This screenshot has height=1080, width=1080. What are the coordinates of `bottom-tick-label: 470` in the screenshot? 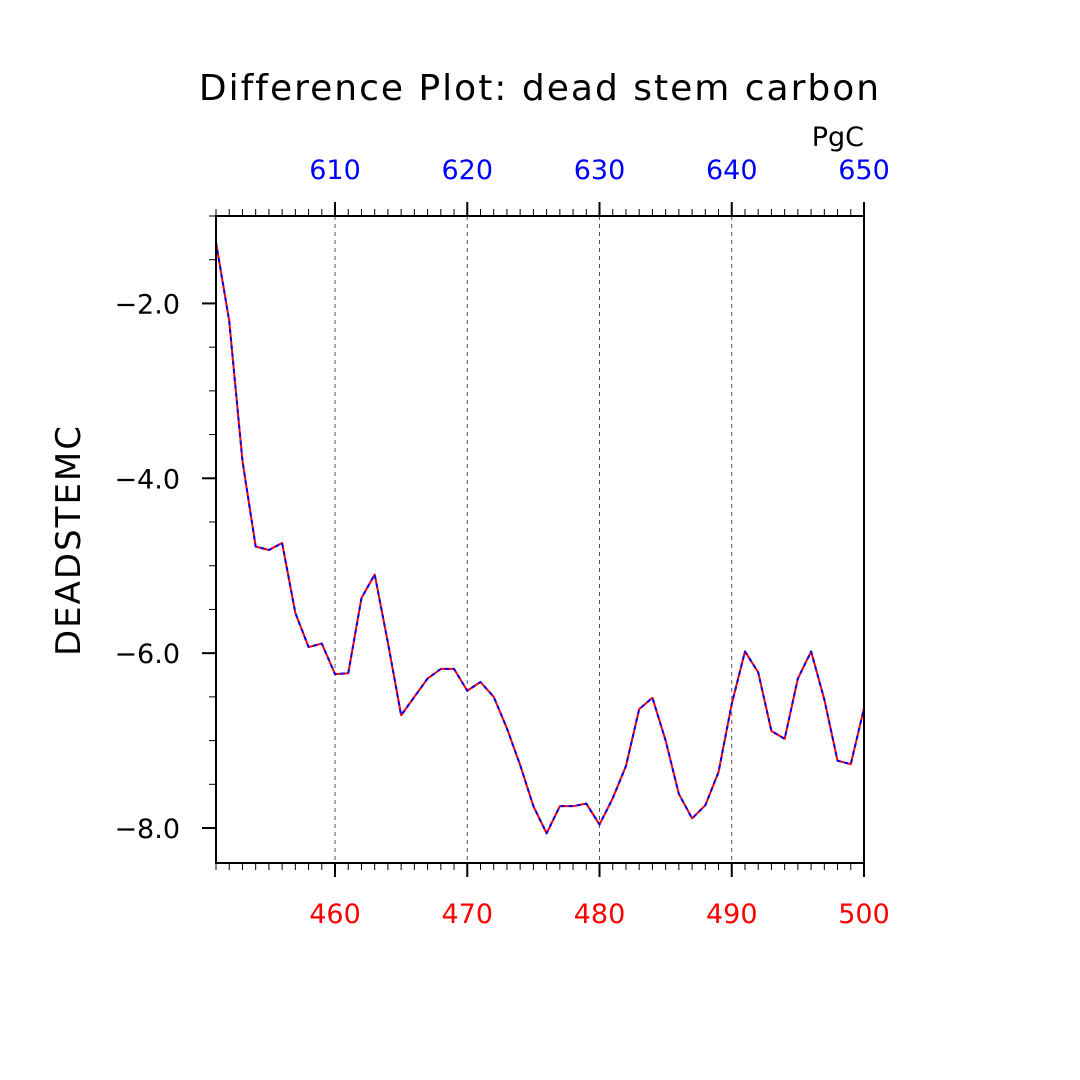 It's located at (467, 914).